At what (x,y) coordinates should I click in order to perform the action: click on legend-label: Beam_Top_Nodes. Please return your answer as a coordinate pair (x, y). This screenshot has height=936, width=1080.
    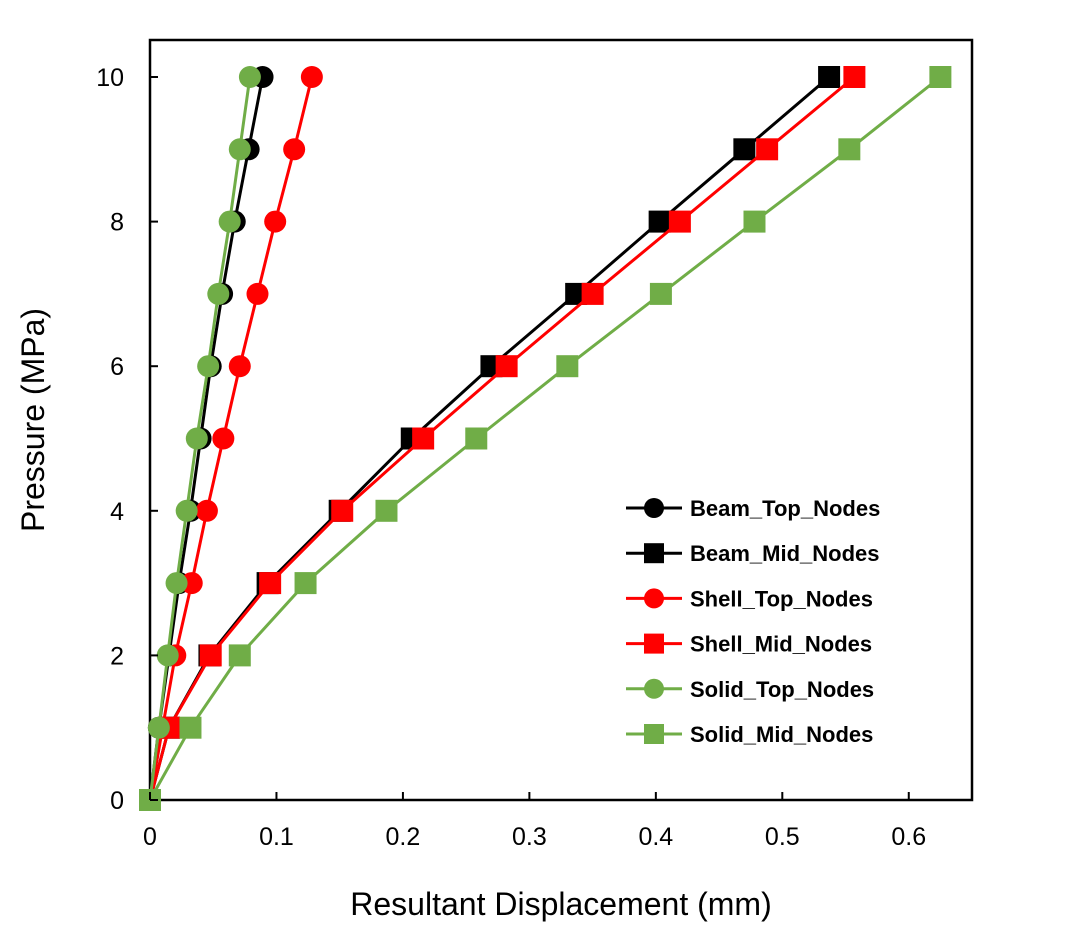
    Looking at the image, I should click on (785, 508).